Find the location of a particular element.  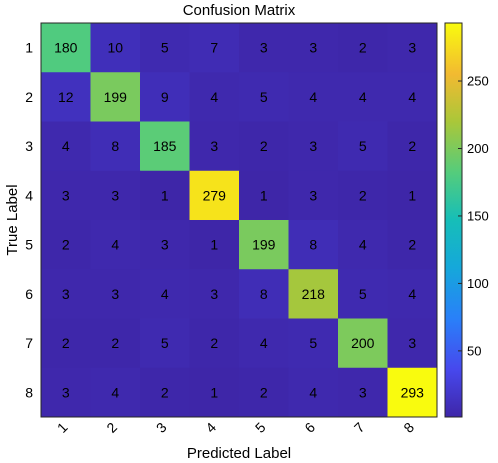

cell-value-label: 185 is located at coordinates (165, 146).